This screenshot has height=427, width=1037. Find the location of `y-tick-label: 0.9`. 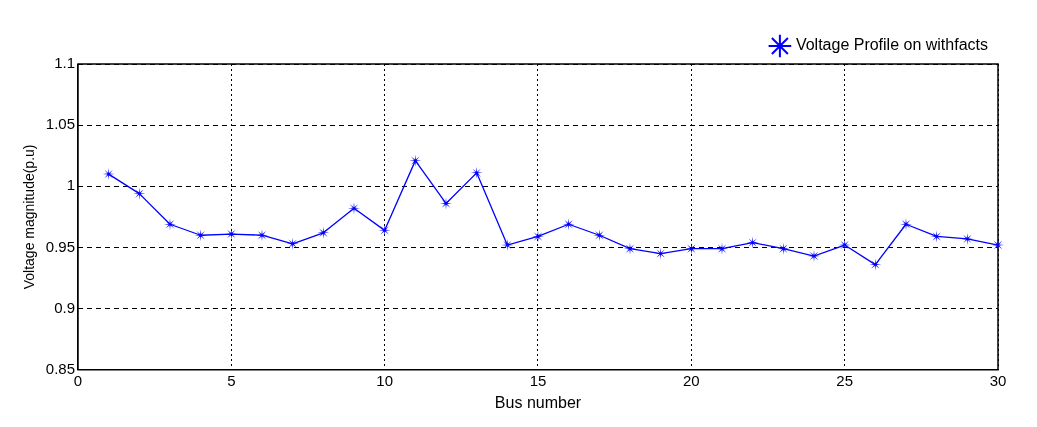

y-tick-label: 0.9 is located at coordinates (64, 307).